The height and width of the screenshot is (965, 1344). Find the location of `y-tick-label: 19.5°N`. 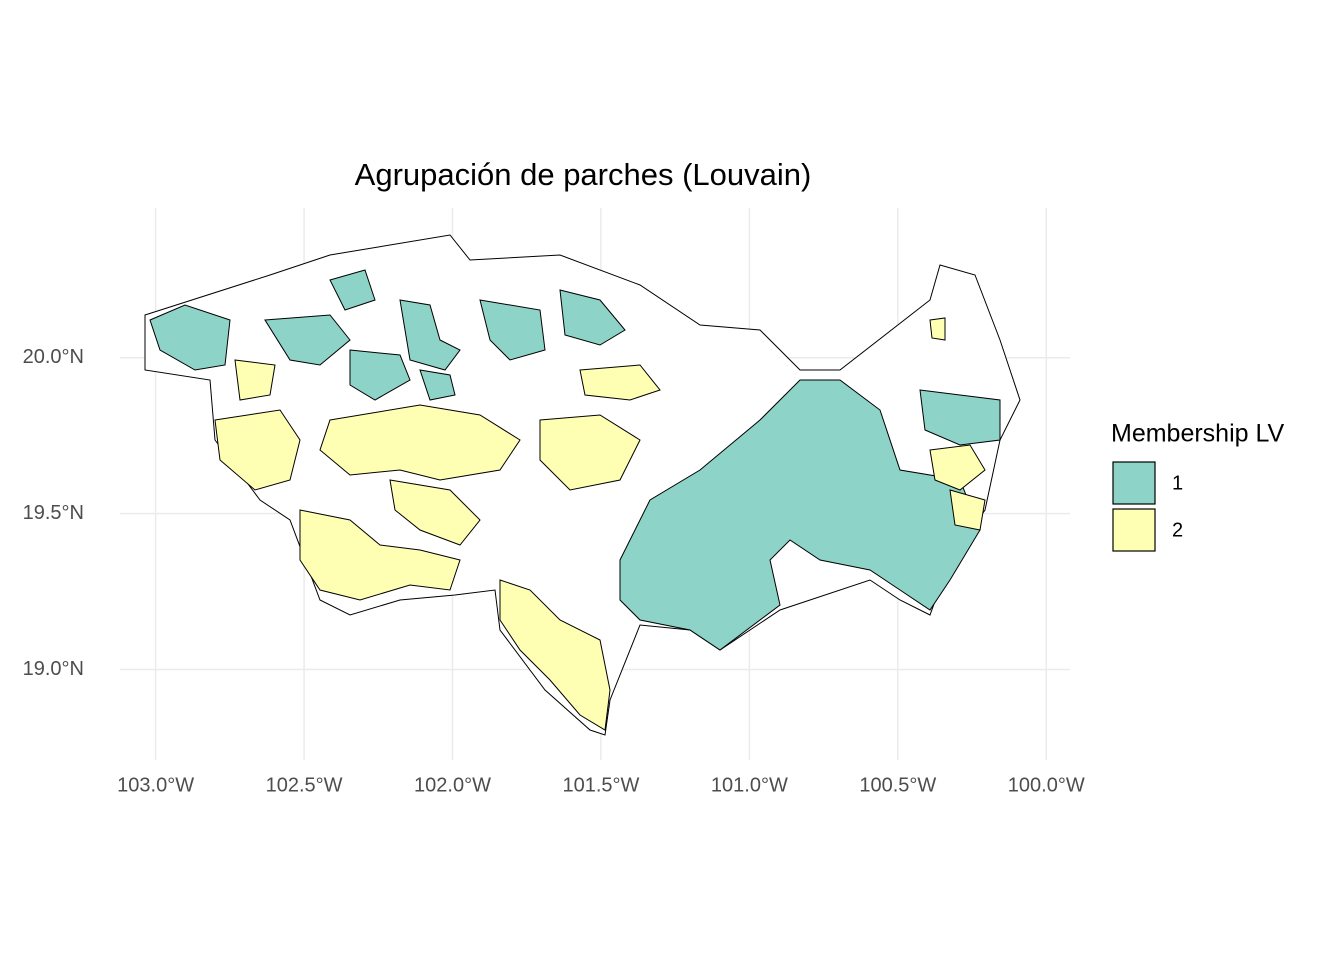

y-tick-label: 19.5°N is located at coordinates (53, 513).